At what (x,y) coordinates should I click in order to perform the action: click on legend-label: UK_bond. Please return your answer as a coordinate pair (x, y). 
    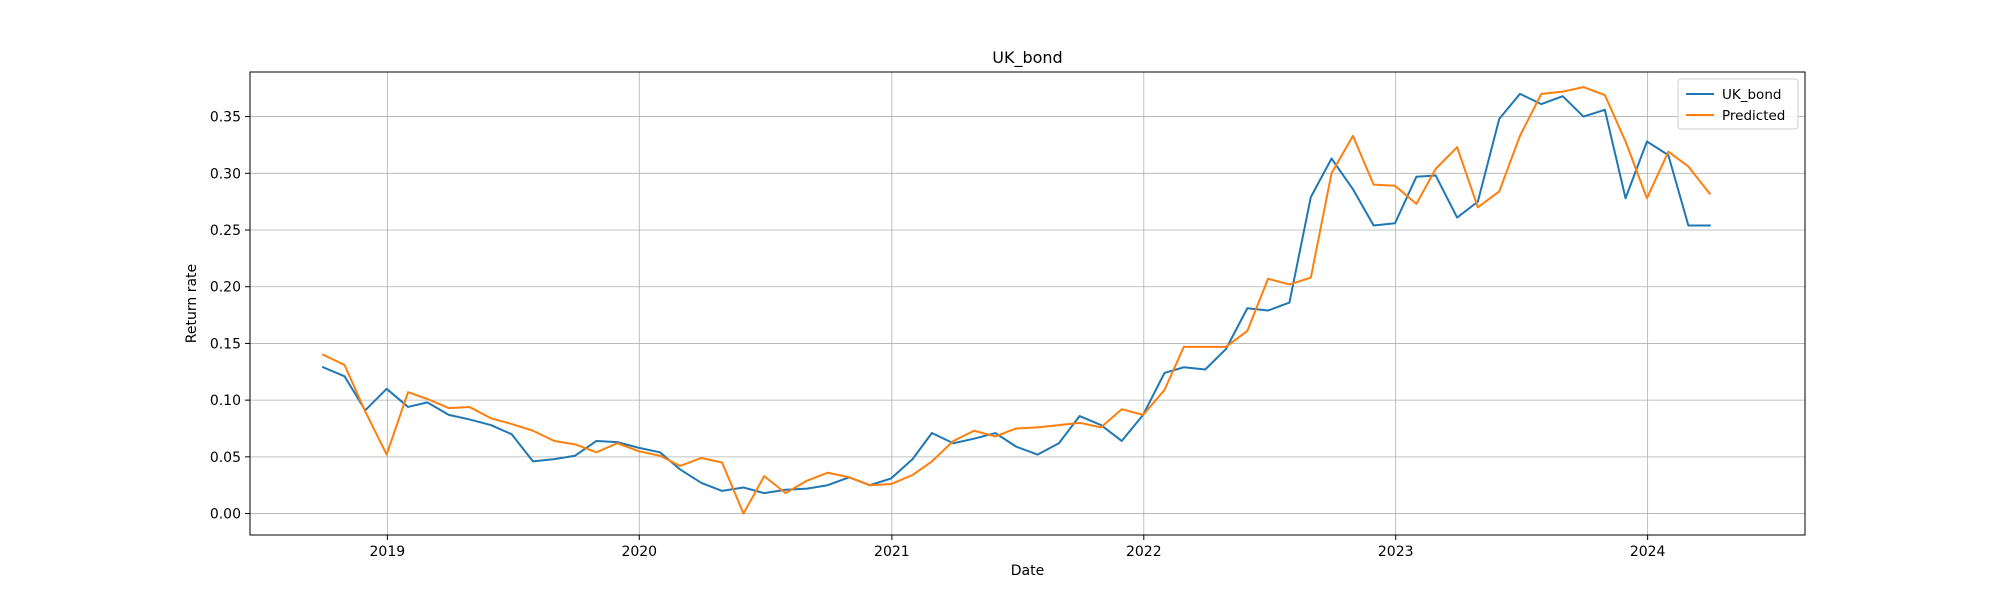
    Looking at the image, I should click on (1751, 95).